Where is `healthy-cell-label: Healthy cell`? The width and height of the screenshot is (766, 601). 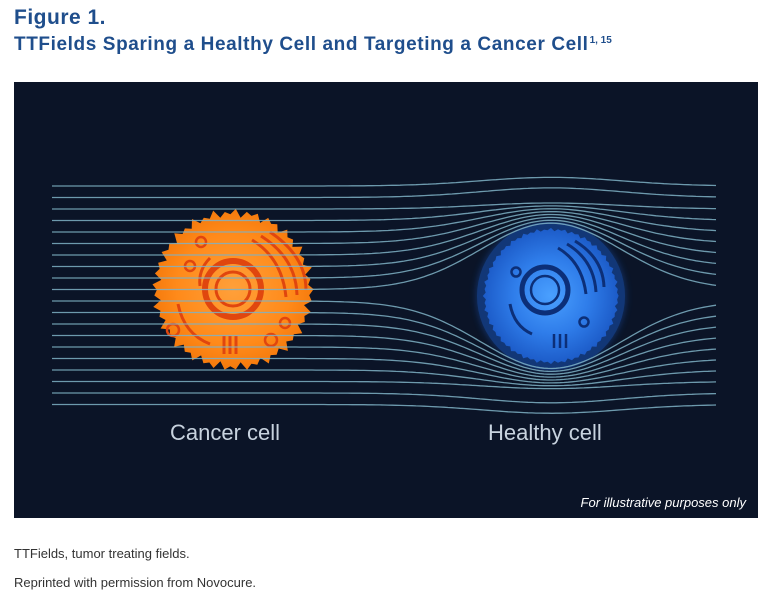 healthy-cell-label: Healthy cell is located at coordinates (545, 432).